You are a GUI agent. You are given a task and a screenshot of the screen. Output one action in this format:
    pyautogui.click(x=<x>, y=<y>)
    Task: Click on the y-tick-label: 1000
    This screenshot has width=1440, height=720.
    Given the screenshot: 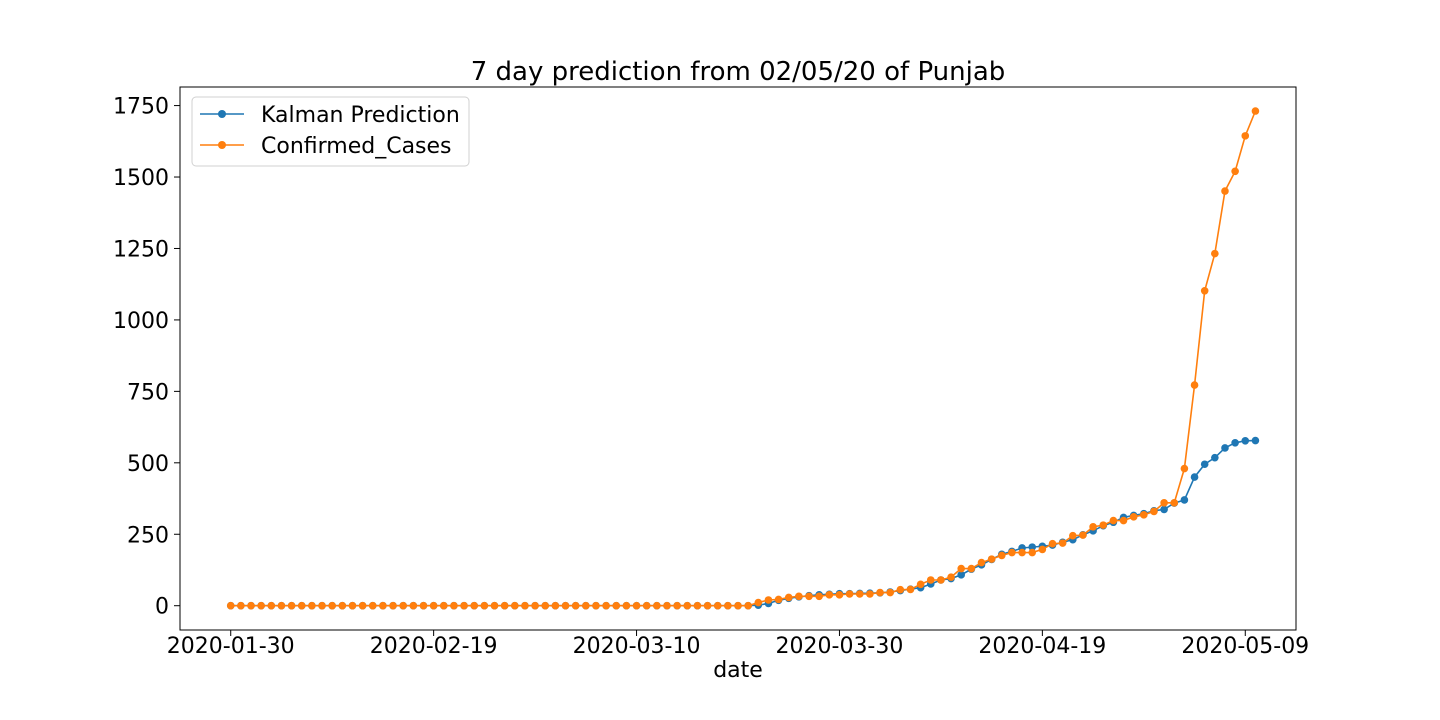 What is the action you would take?
    pyautogui.click(x=141, y=321)
    